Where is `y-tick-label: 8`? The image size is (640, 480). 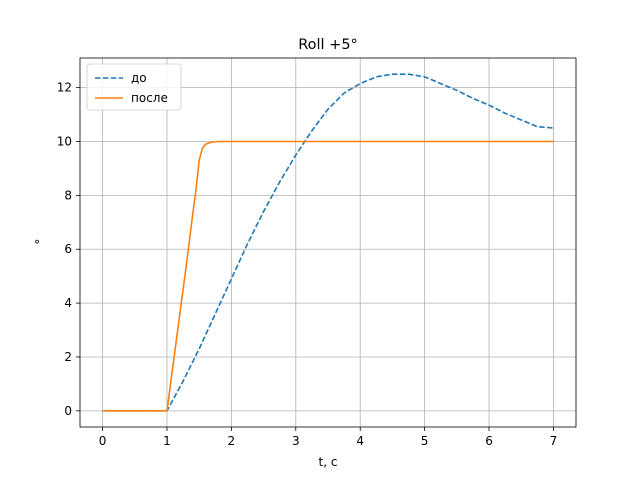
y-tick-label: 8 is located at coordinates (68, 195).